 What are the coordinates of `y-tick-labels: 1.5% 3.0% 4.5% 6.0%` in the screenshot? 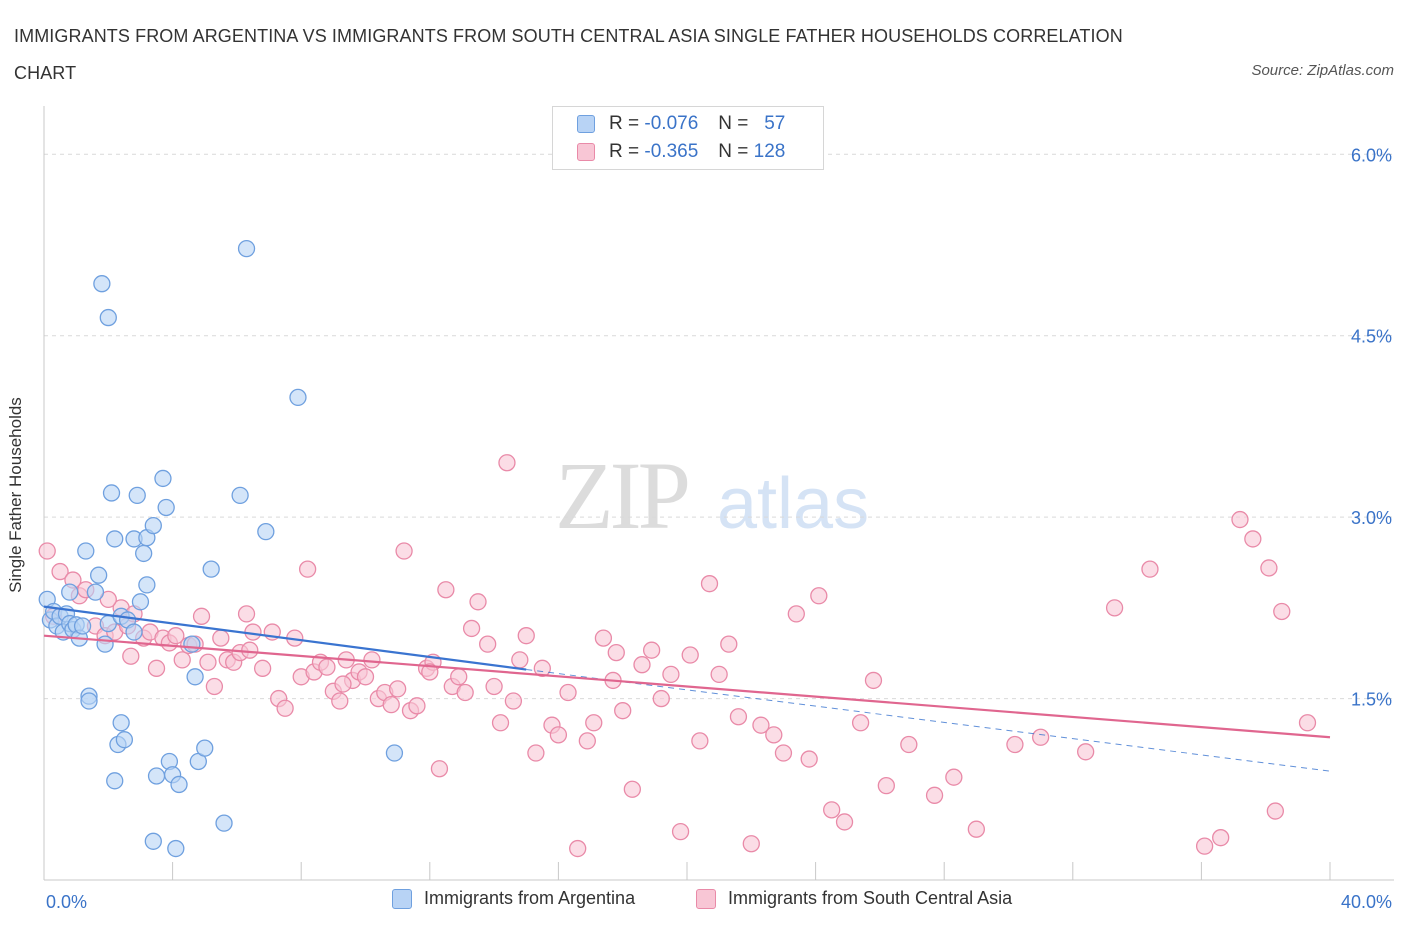 It's located at (1371, 427).